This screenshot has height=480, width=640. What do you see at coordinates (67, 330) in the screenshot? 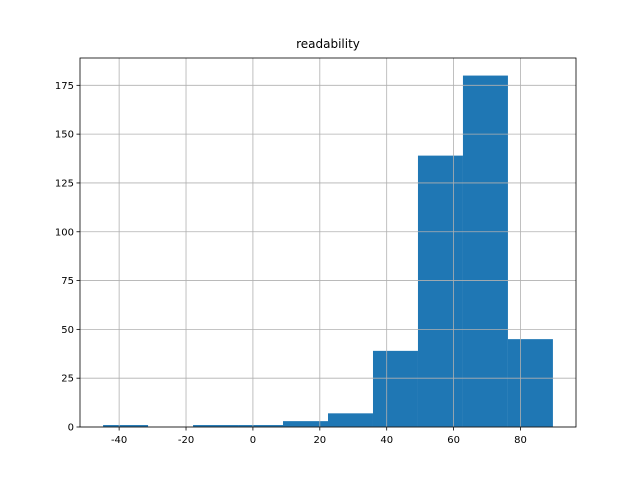
I see `y-tick-label: 50` at bounding box center [67, 330].